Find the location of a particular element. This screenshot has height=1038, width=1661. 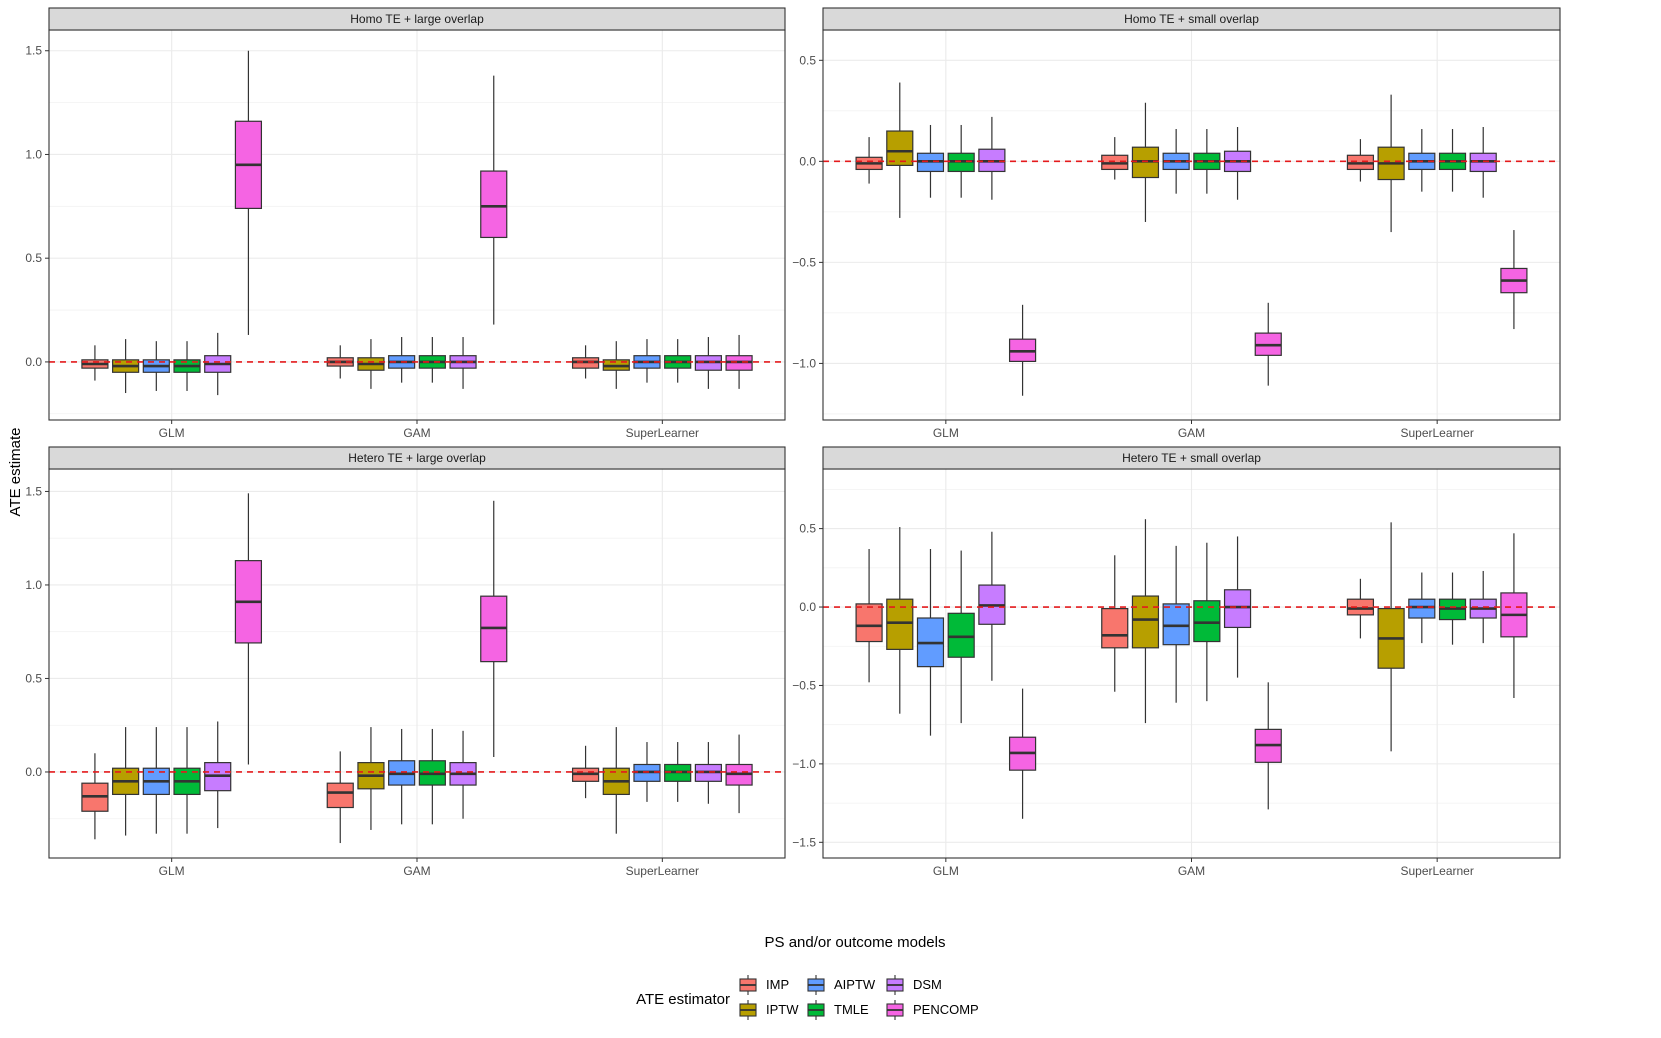

legend-key-tmle: TMLE is located at coordinates (838, 1010).